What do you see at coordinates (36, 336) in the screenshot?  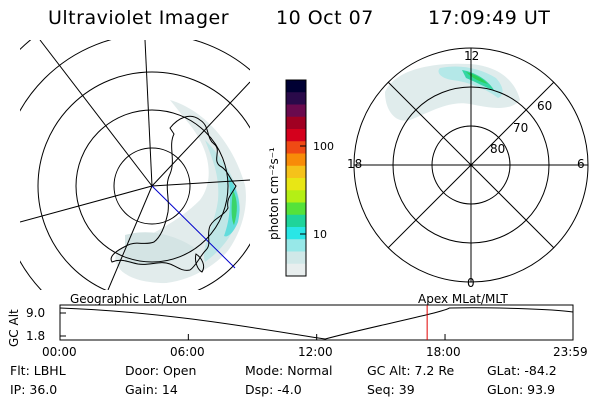 I see `altitude-tick-1-8: 1.8` at bounding box center [36, 336].